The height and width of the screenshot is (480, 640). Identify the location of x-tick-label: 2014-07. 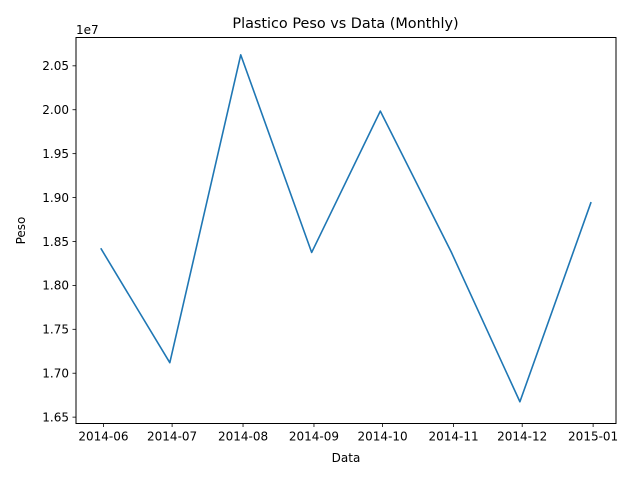
(172, 437).